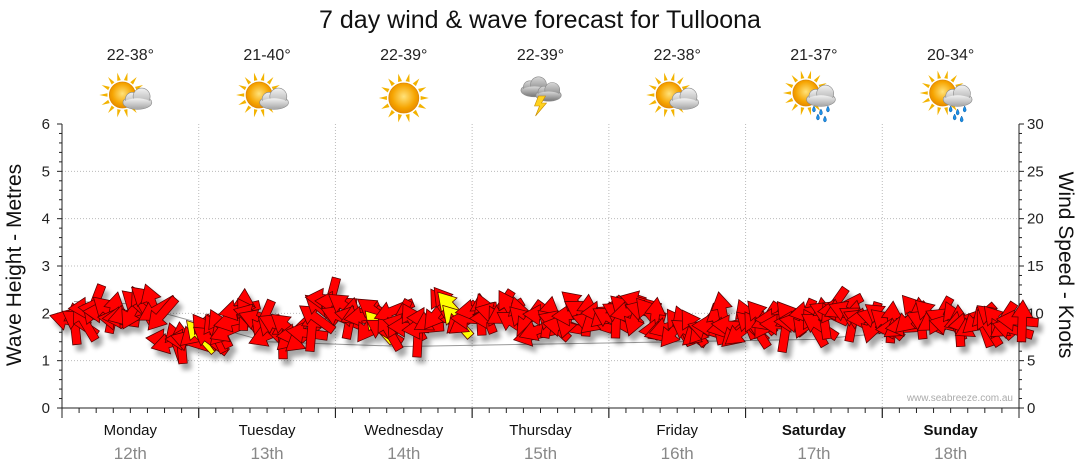 The width and height of the screenshot is (1080, 475). I want to click on sunny-icon, so click(403, 98).